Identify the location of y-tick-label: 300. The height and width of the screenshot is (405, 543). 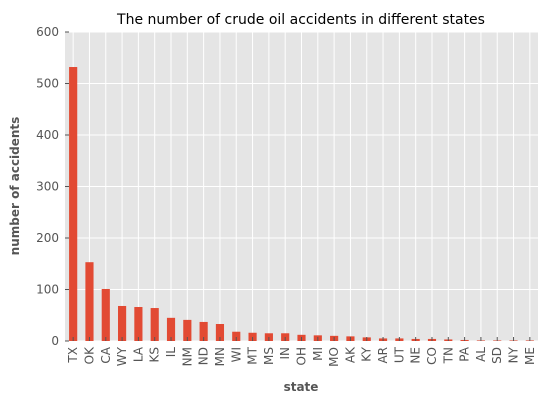
(47, 187).